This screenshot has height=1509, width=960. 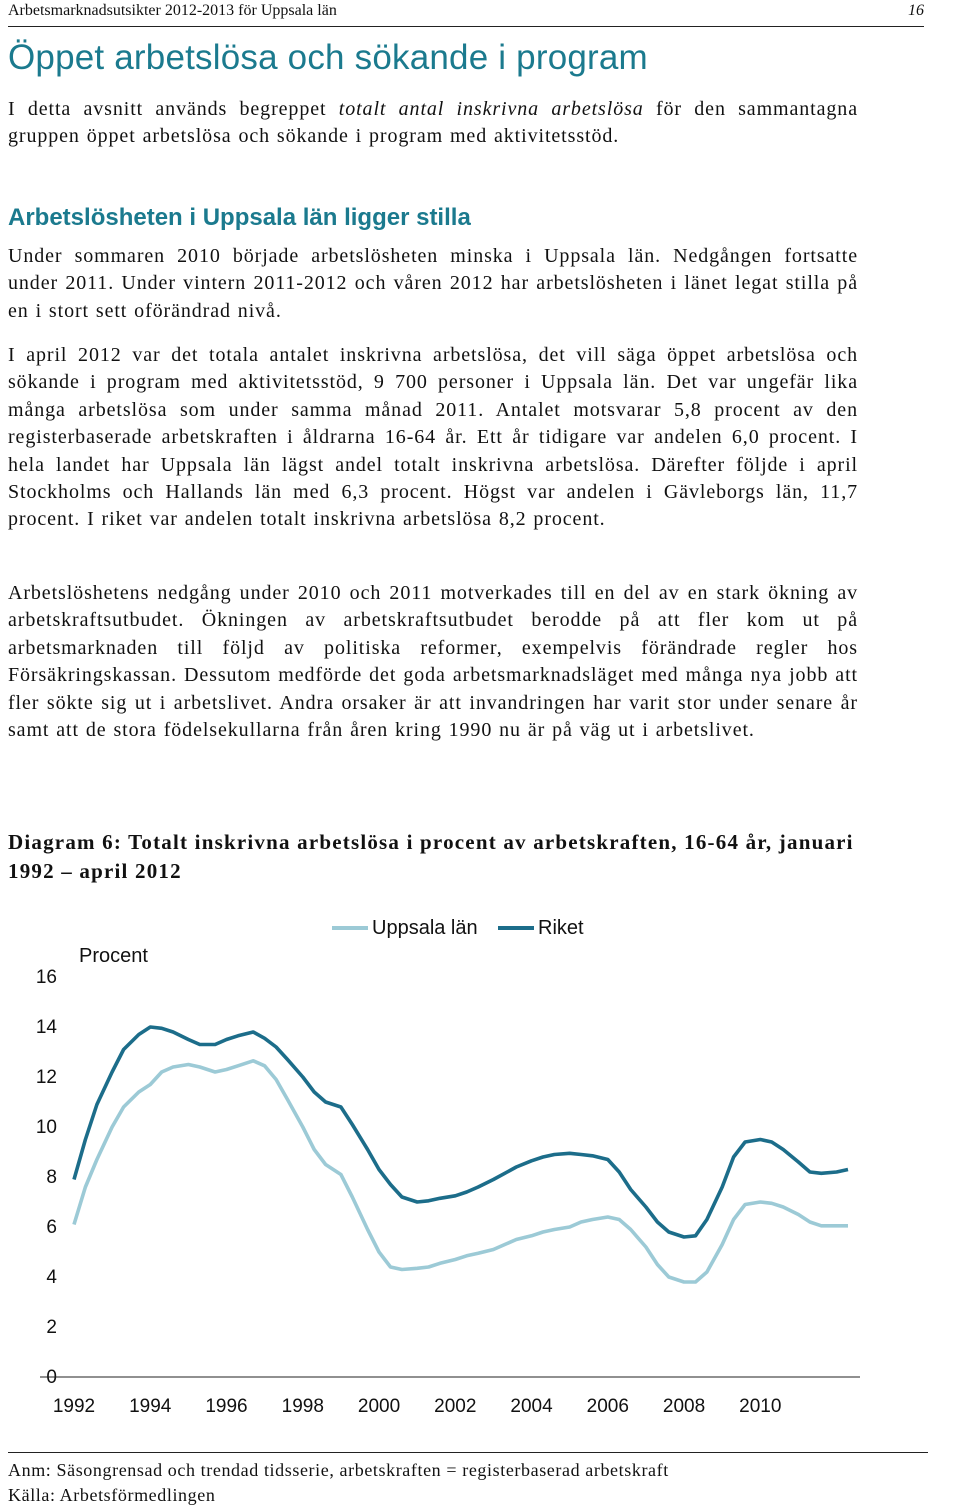 What do you see at coordinates (425, 928) in the screenshot?
I see `legend-label: Uppsala län` at bounding box center [425, 928].